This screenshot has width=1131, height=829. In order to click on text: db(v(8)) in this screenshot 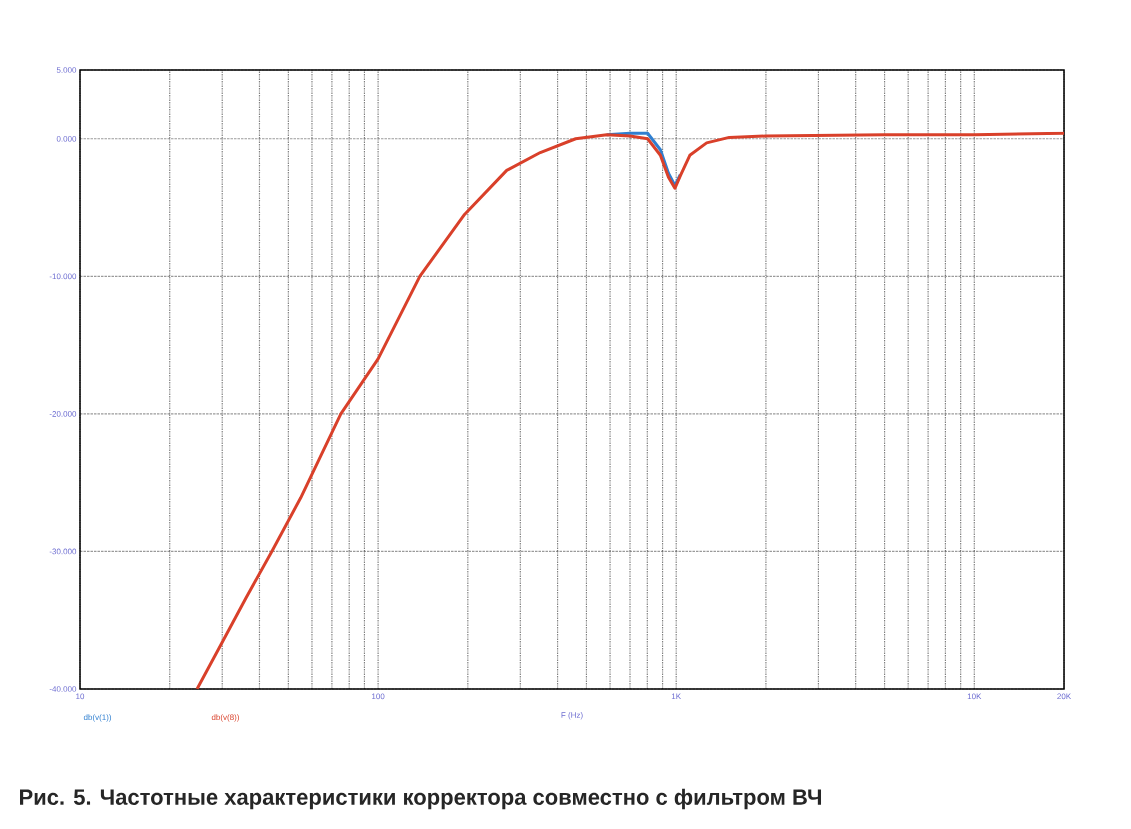, I will do `click(225, 718)`.